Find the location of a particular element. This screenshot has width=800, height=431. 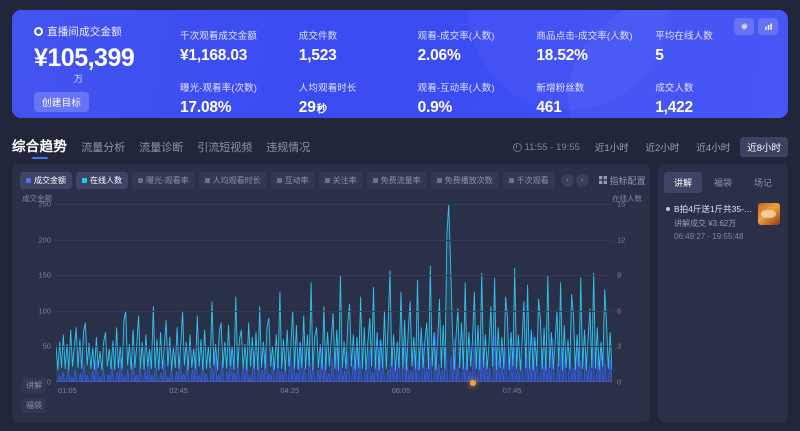

kpi-item: 成交件数 1,523 is located at coordinates (358, 46).